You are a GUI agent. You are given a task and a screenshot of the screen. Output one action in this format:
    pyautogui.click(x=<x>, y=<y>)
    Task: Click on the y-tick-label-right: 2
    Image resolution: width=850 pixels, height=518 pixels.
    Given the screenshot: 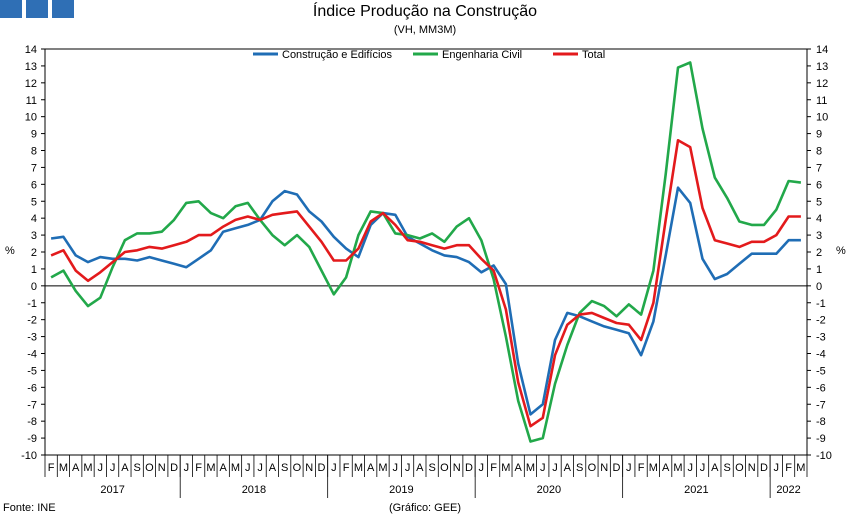 What is the action you would take?
    pyautogui.click(x=819, y=253)
    